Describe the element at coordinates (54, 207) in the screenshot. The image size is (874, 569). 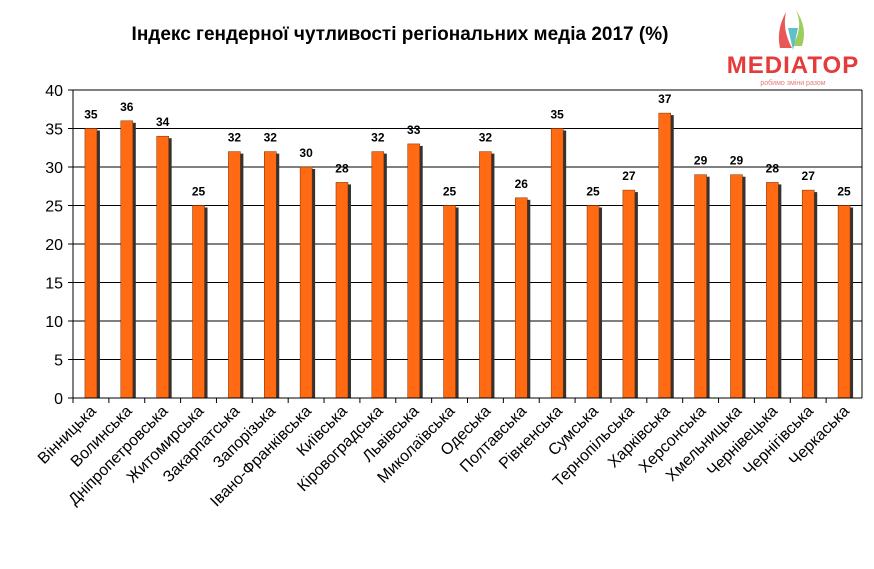
I see `y-tick-label: 25` at that location.